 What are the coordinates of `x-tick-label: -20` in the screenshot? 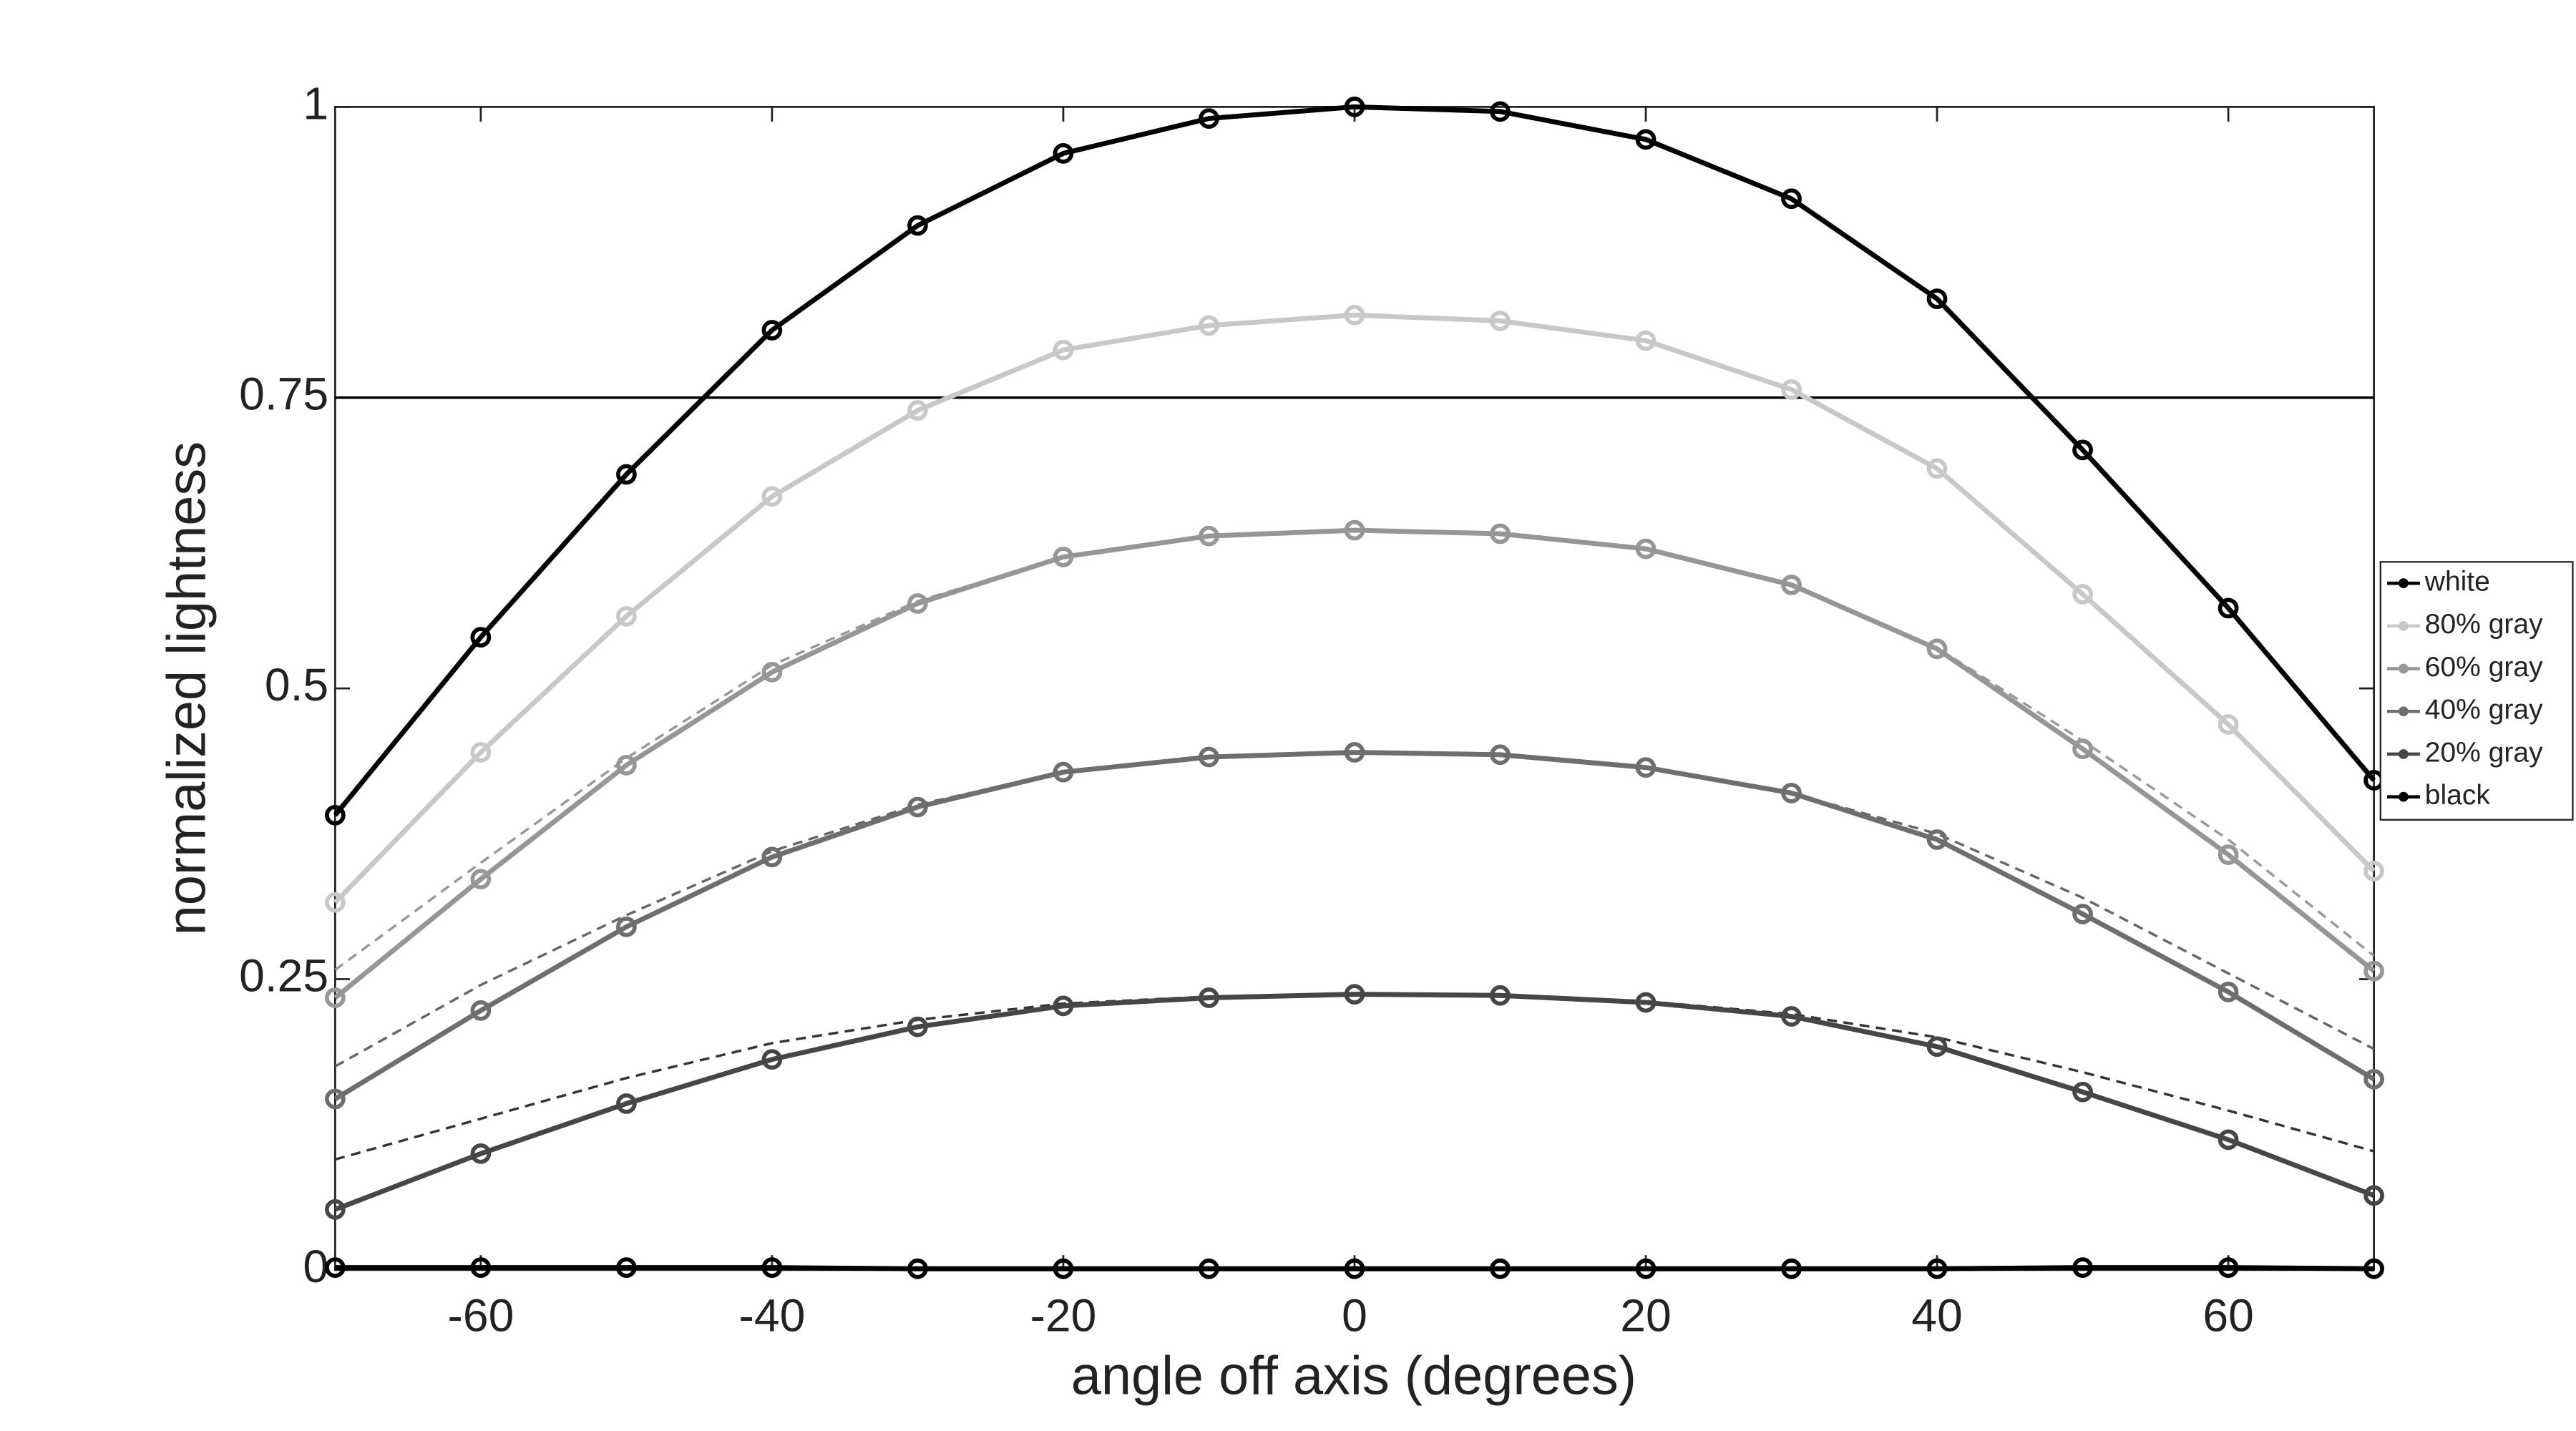 It's located at (1063, 1316).